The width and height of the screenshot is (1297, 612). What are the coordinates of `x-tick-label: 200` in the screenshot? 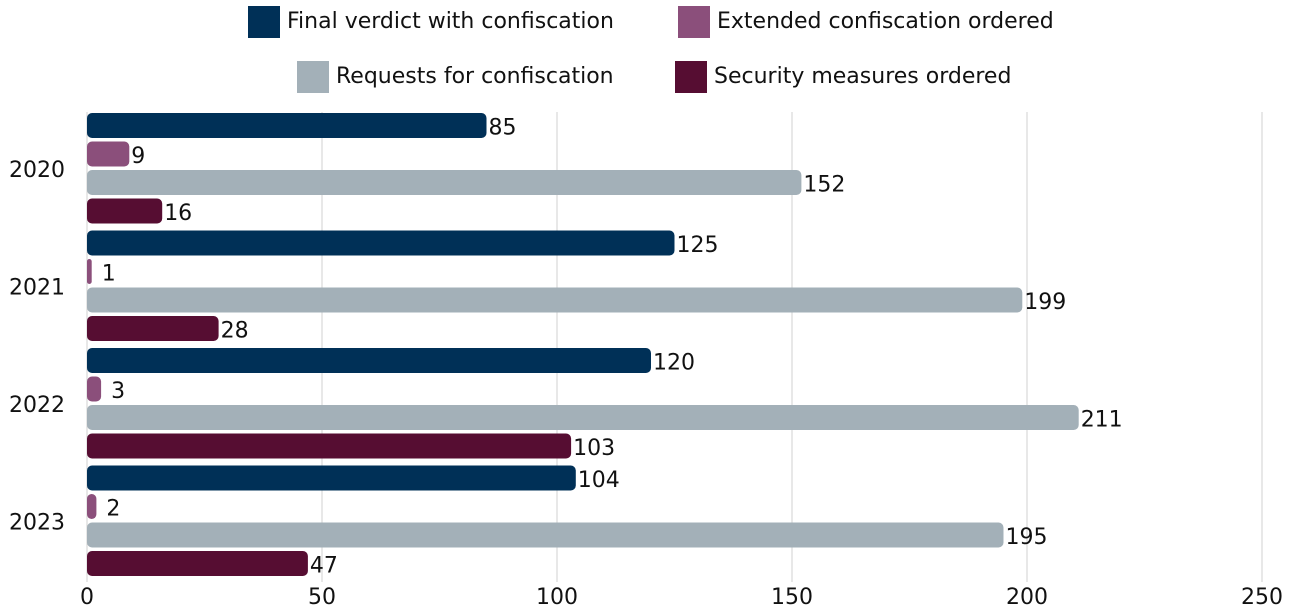 It's located at (1027, 597).